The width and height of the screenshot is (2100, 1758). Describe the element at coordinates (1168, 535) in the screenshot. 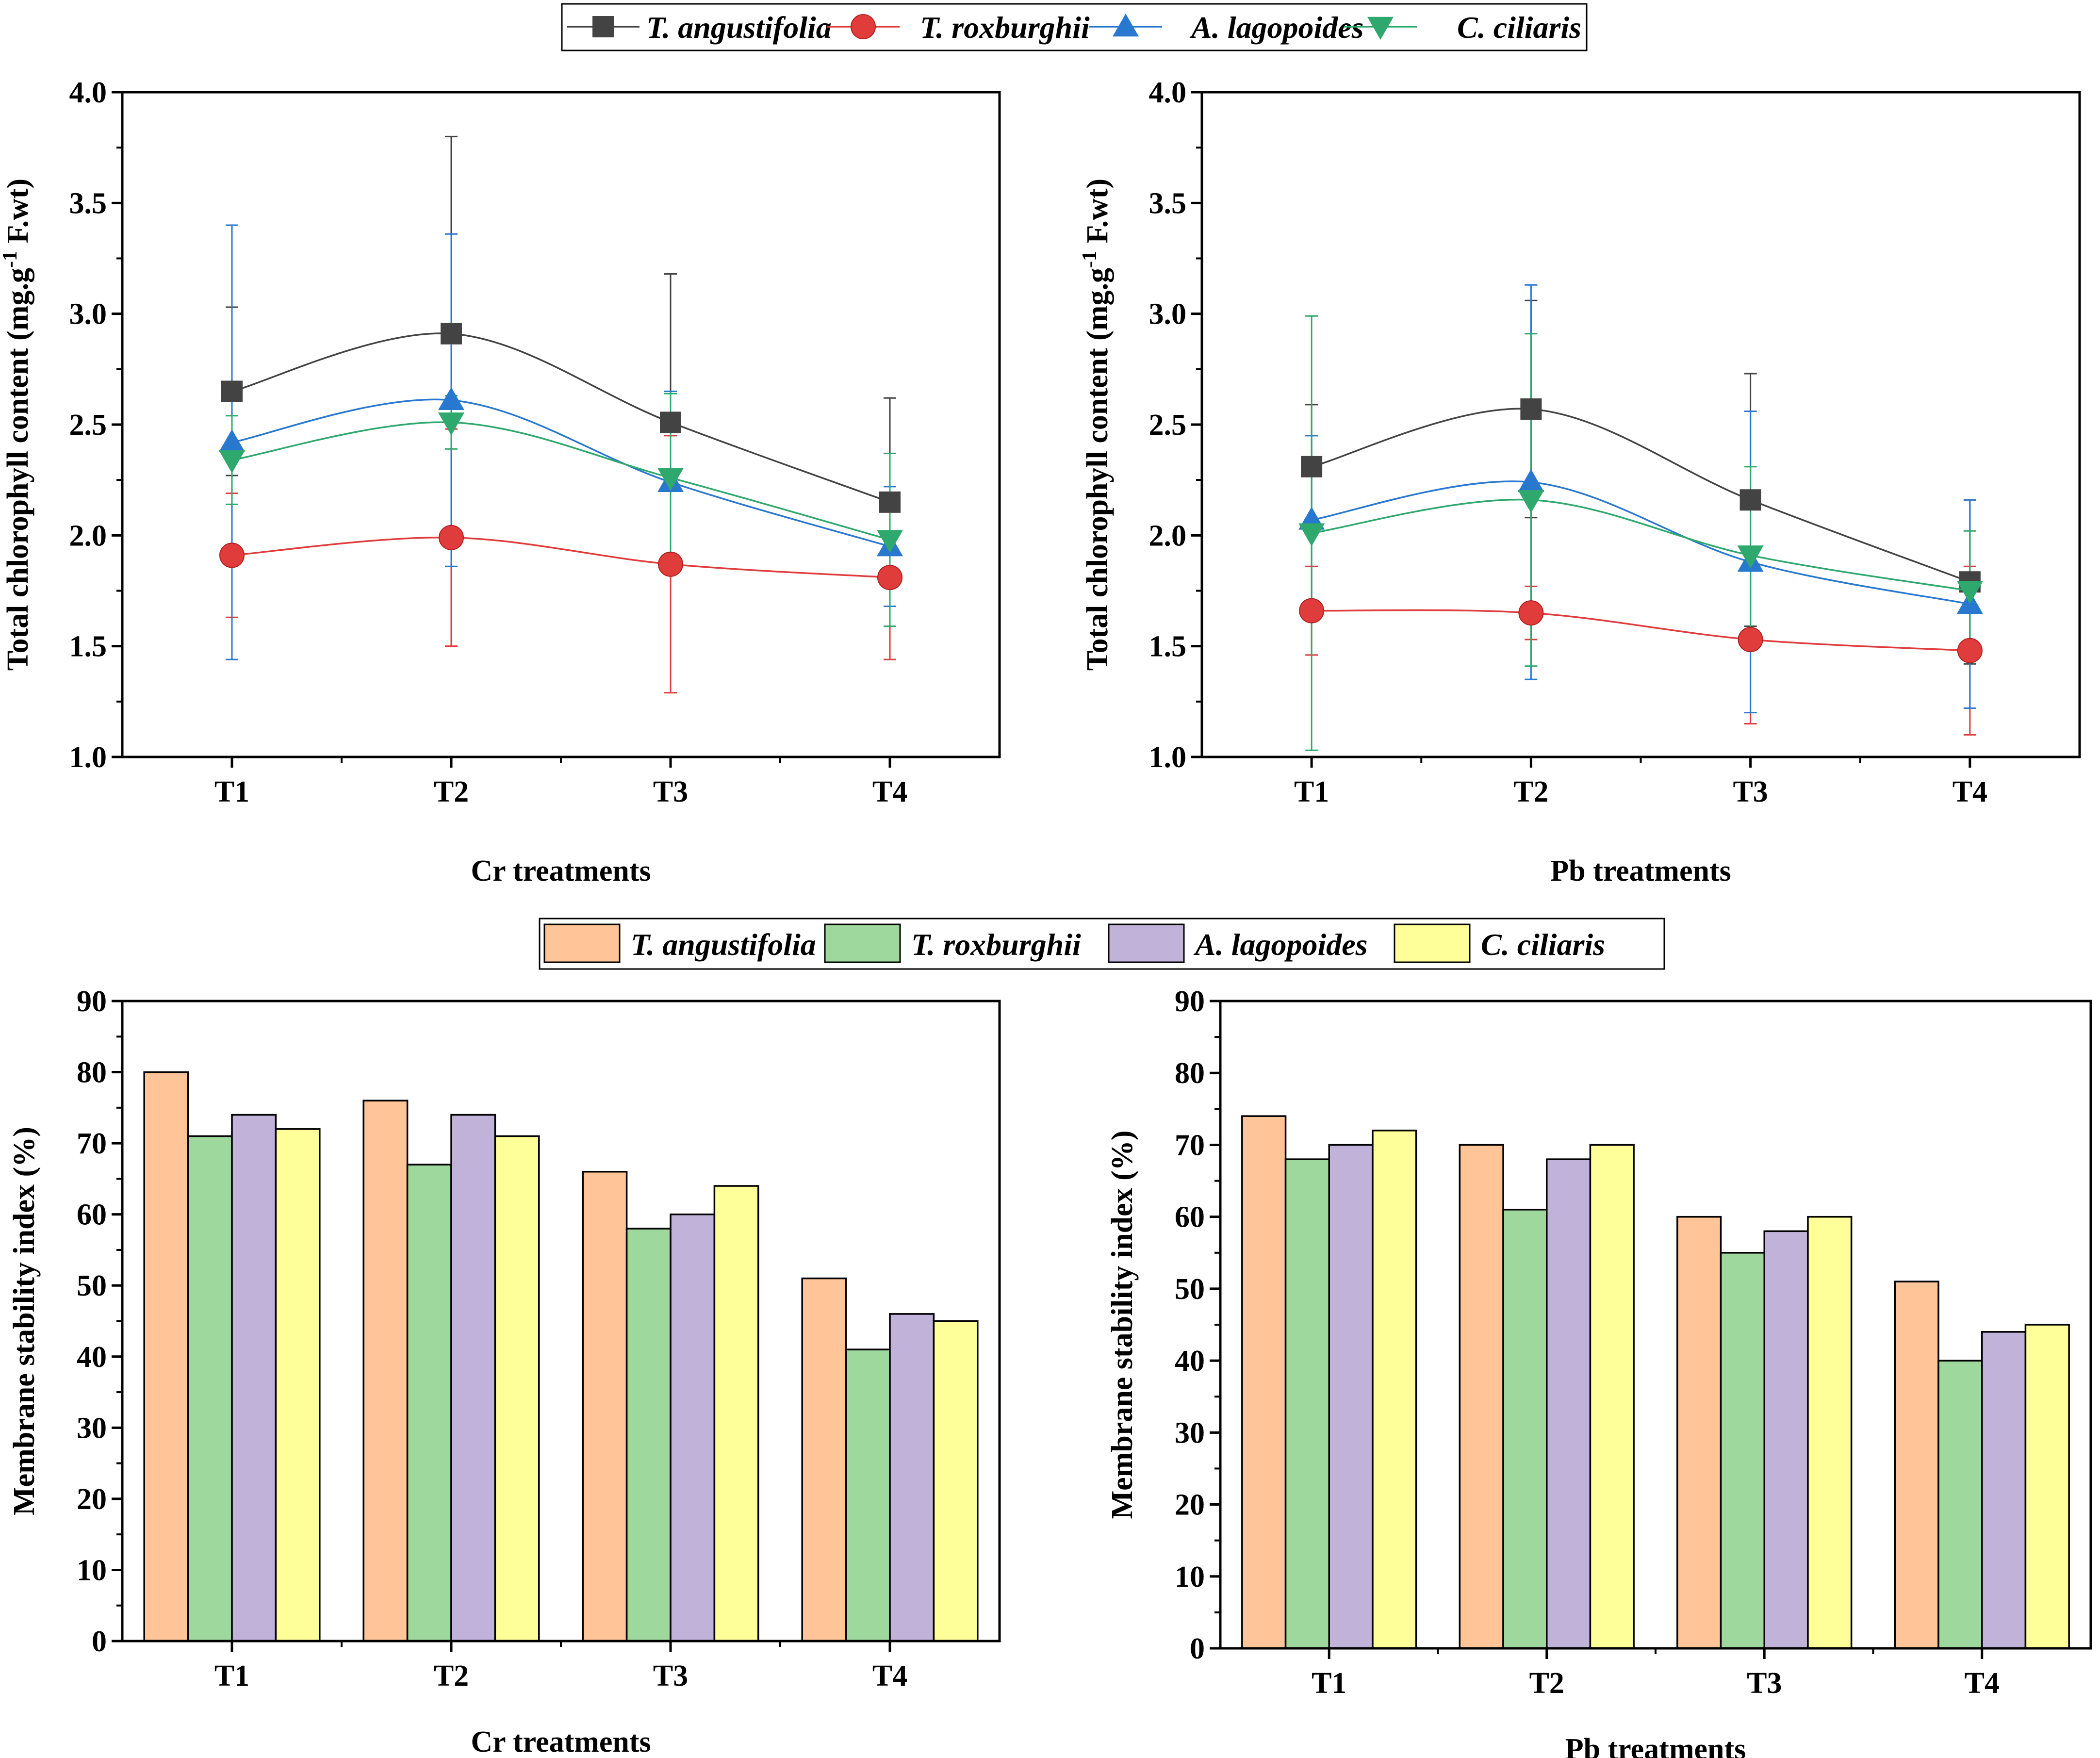

I see `y-tick-label: 2.0` at that location.